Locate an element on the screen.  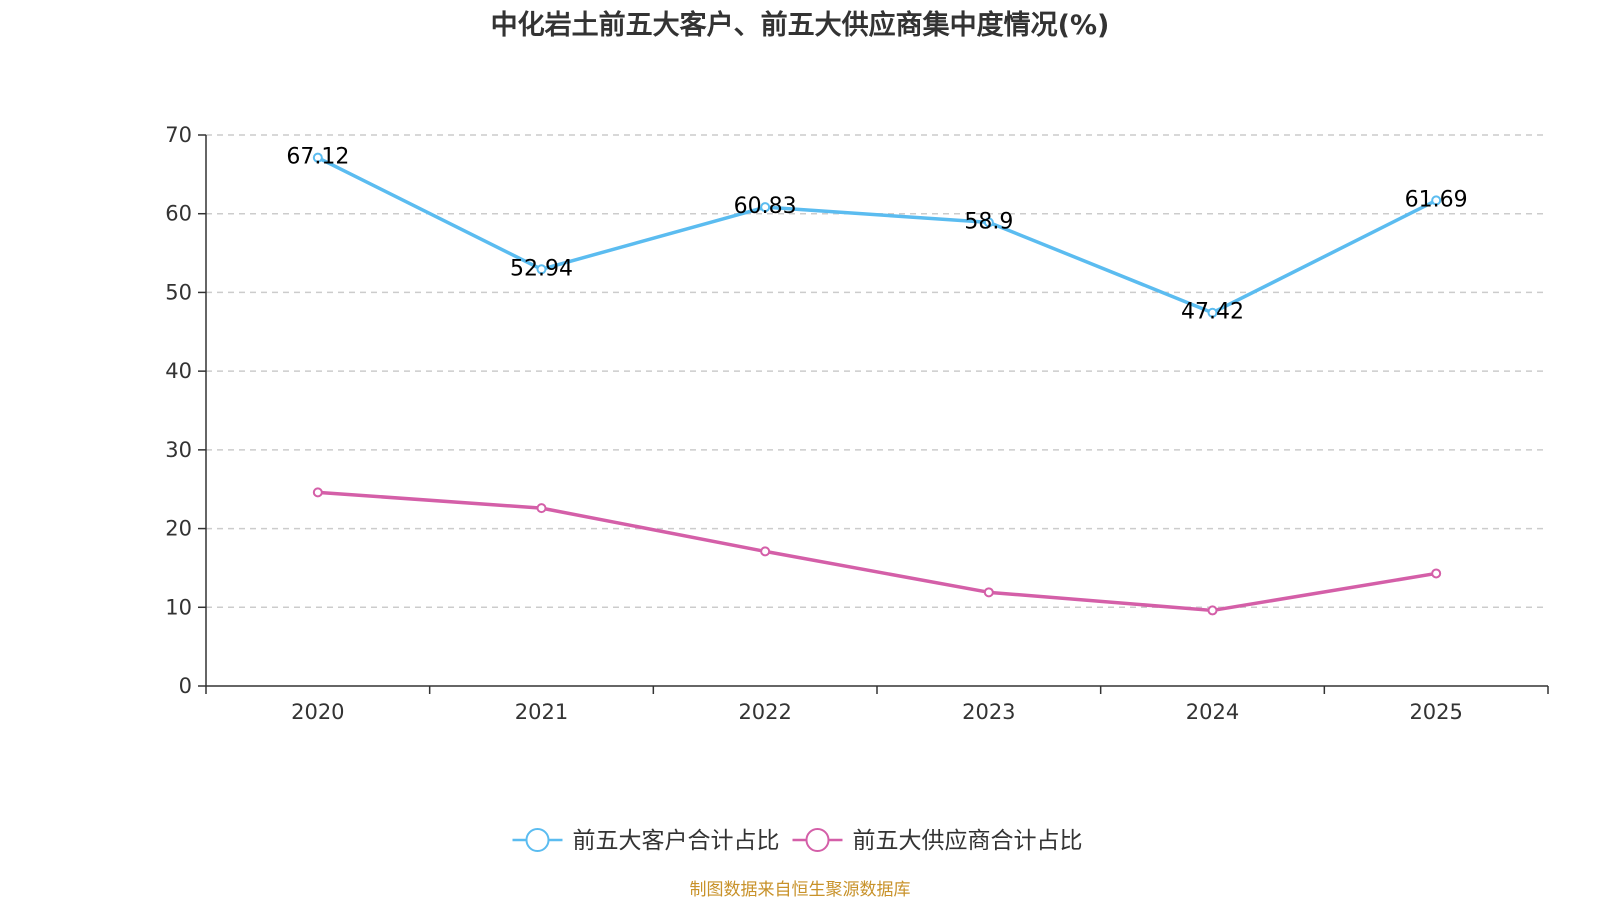
data-label: 58.9 is located at coordinates (988, 221).